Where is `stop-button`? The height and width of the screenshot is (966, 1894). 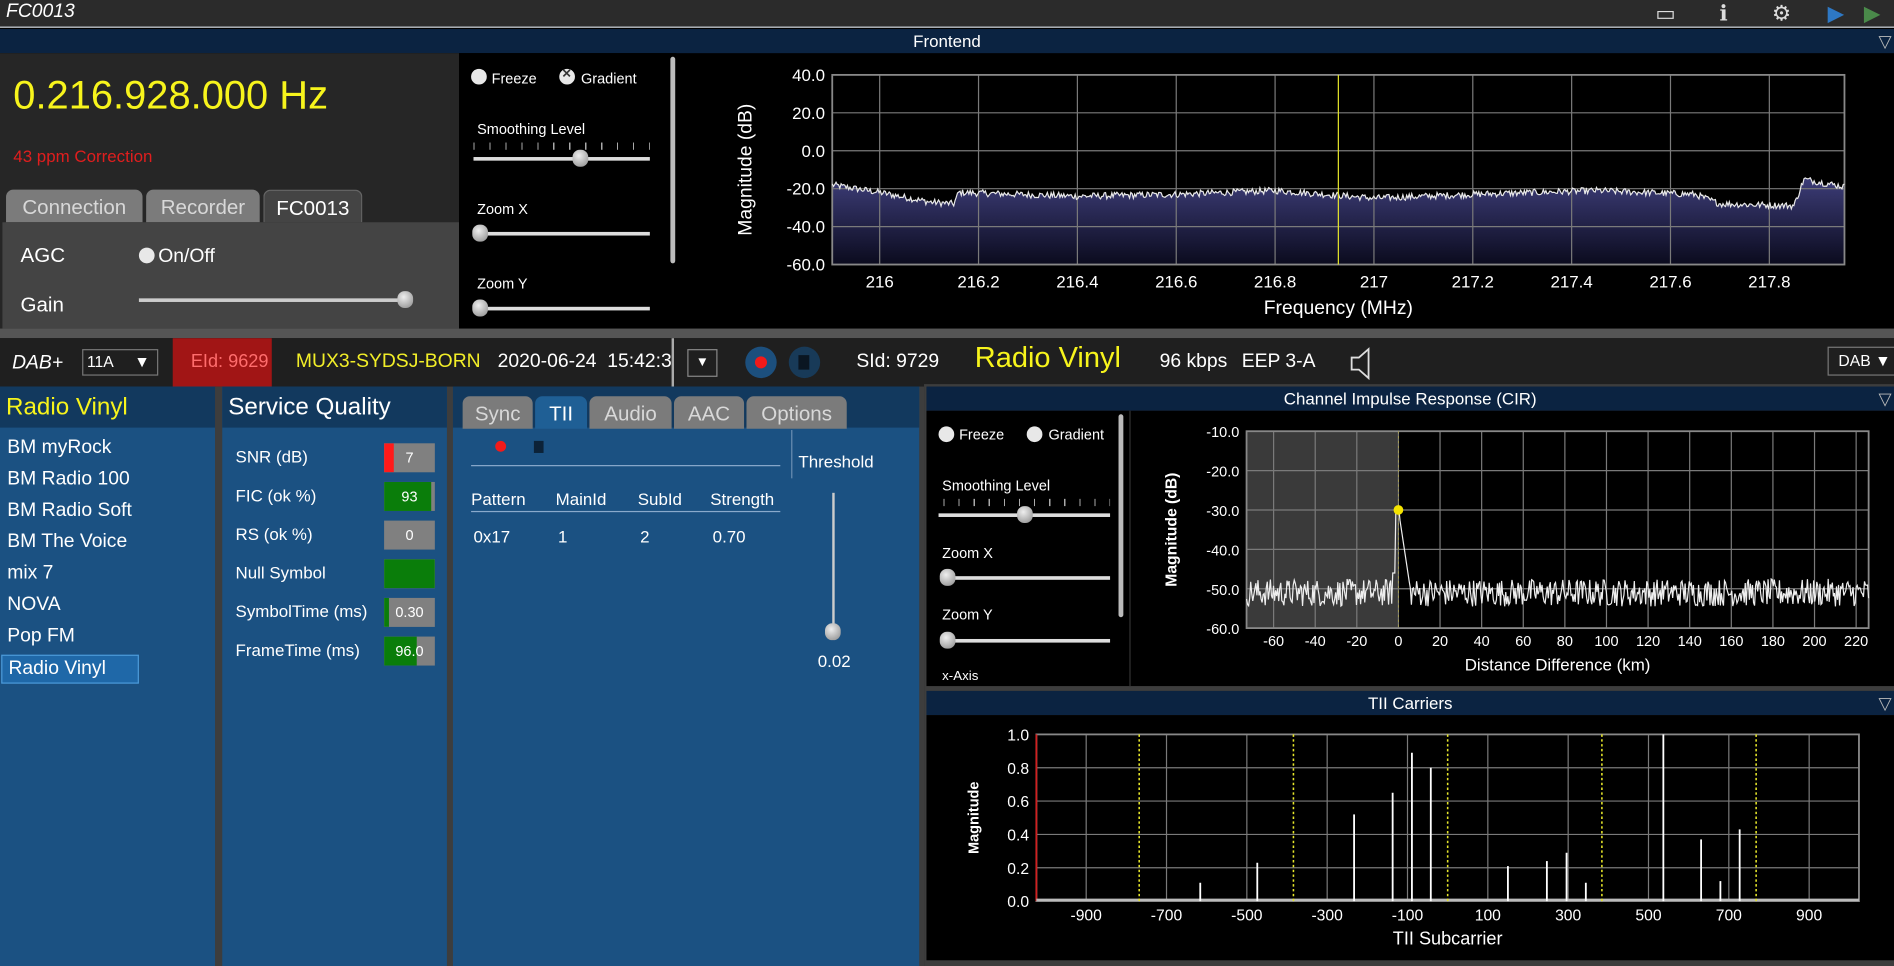
stop-button is located at coordinates (804, 362).